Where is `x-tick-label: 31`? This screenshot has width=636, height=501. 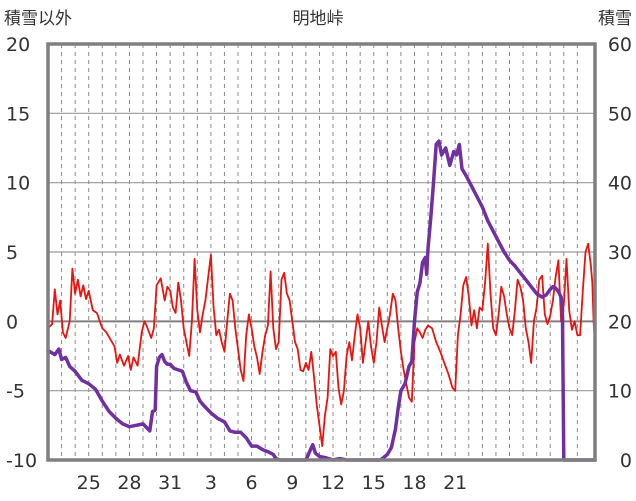
x-tick-label: 31 is located at coordinates (170, 483).